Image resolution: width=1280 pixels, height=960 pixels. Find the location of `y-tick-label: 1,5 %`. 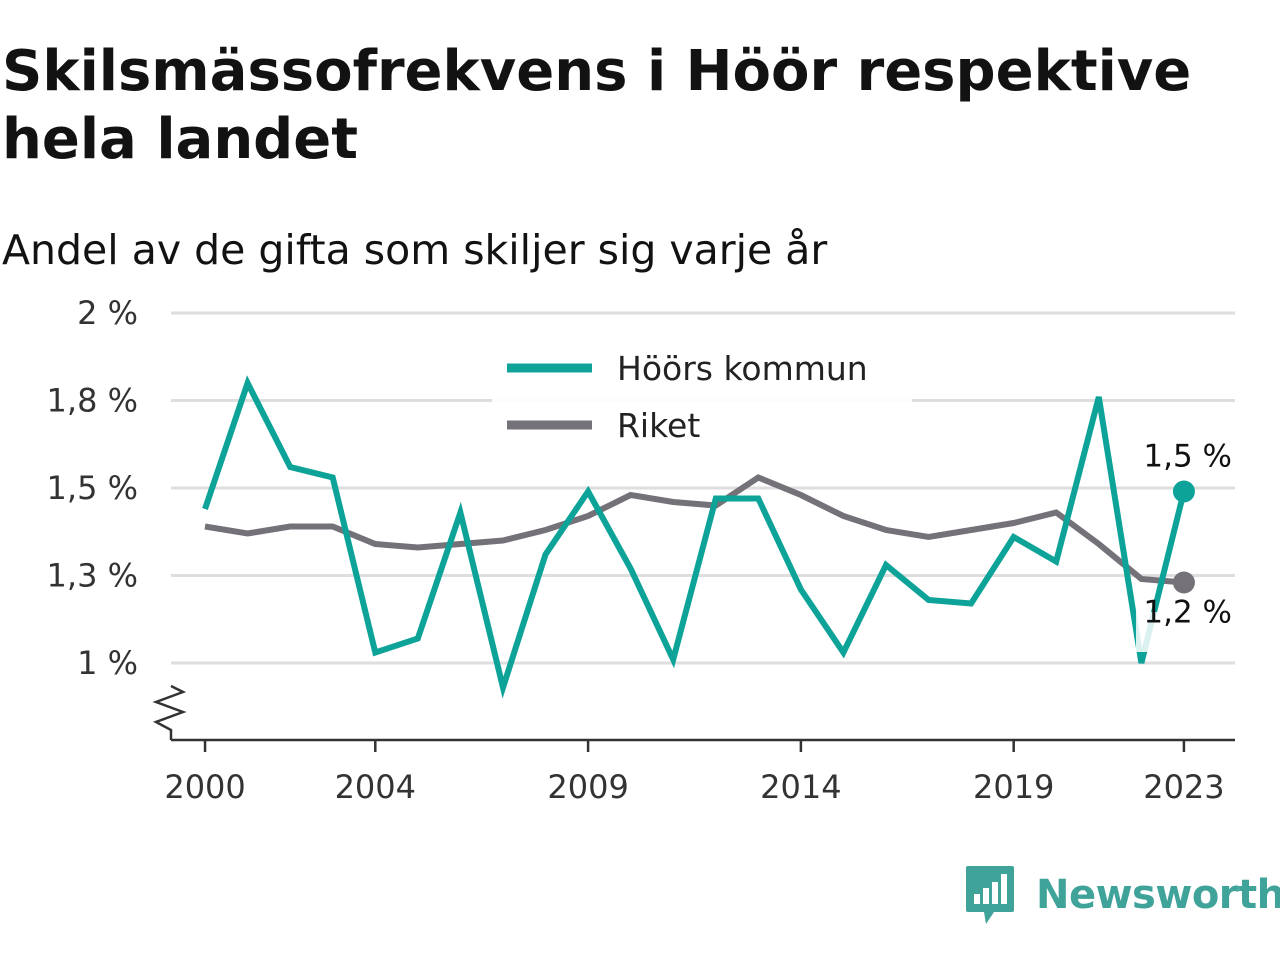

y-tick-label: 1,5 % is located at coordinates (92, 488).